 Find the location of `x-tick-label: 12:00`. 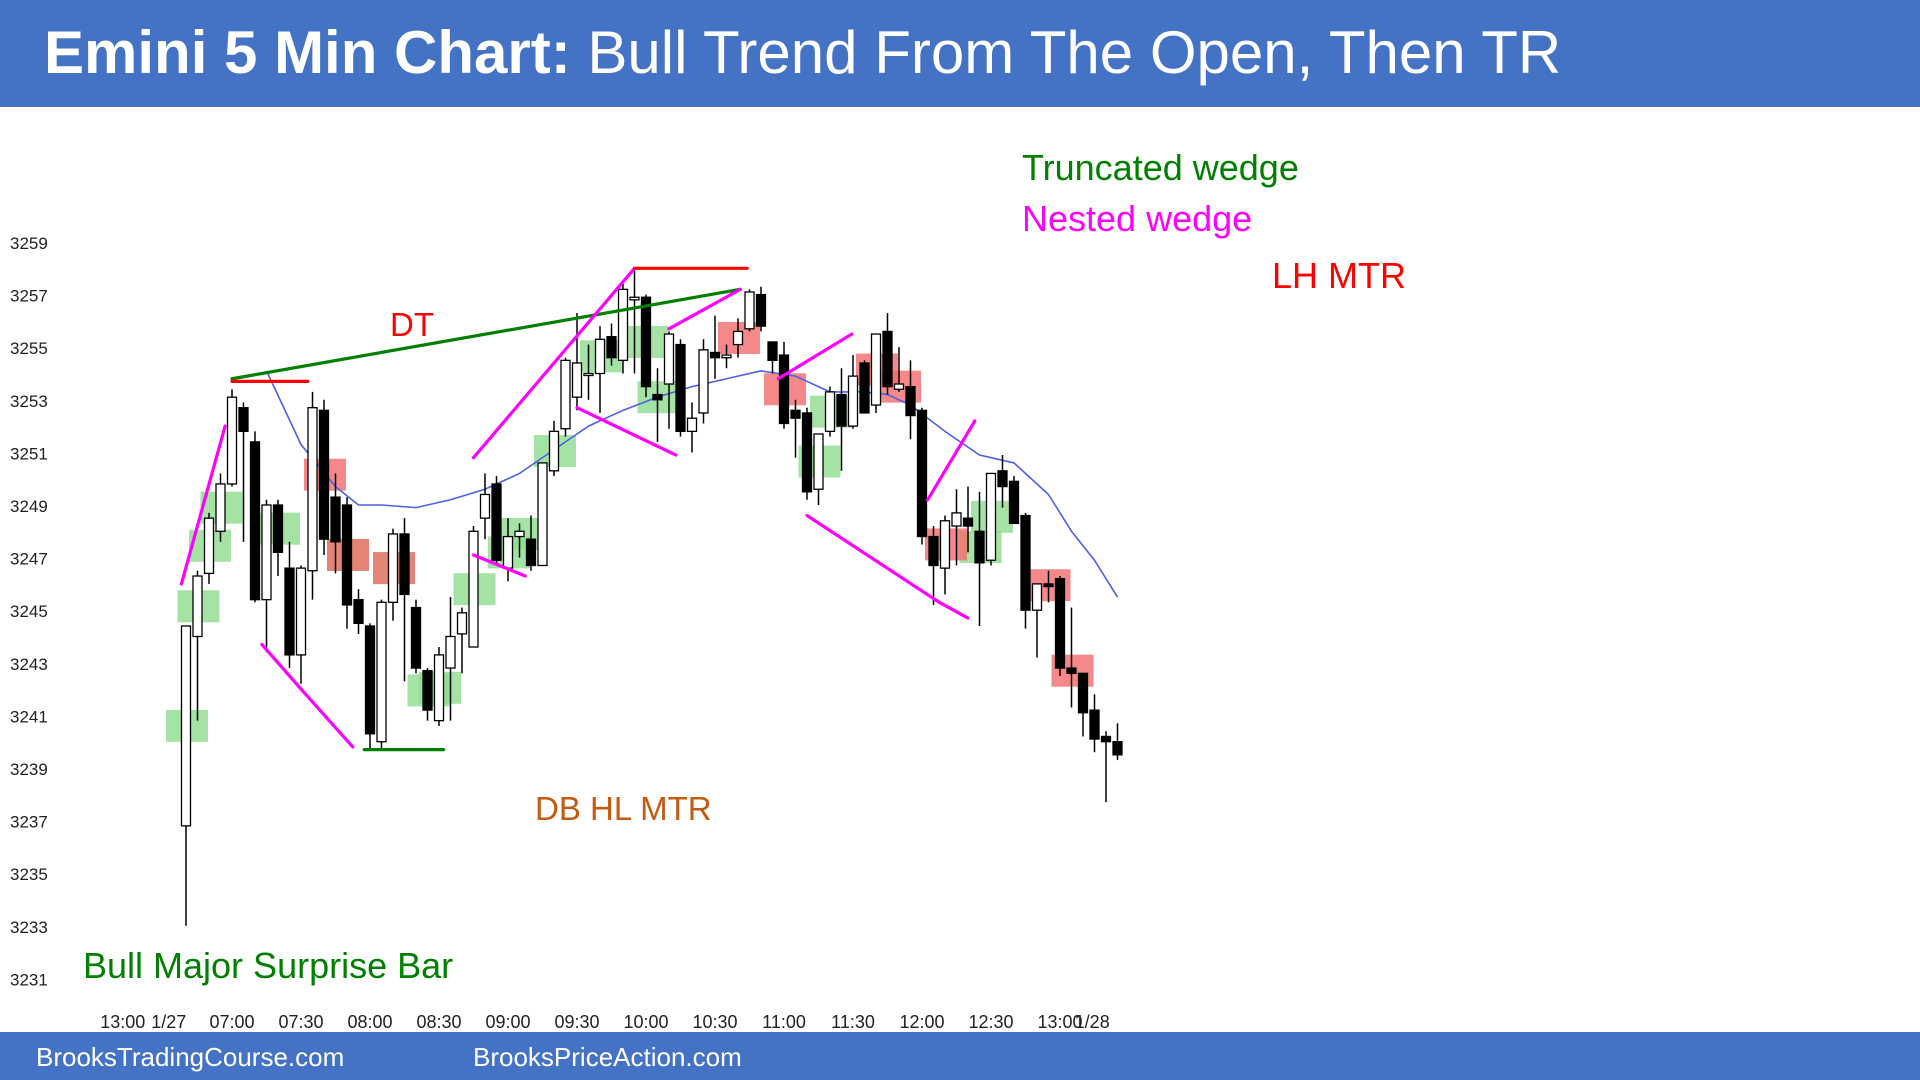

x-tick-label: 12:00 is located at coordinates (921, 1022).